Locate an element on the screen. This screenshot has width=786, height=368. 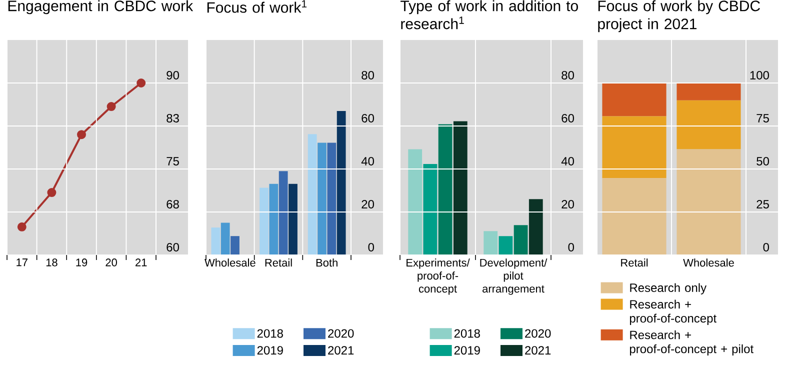
x-tick-label: 20 is located at coordinates (111, 262).